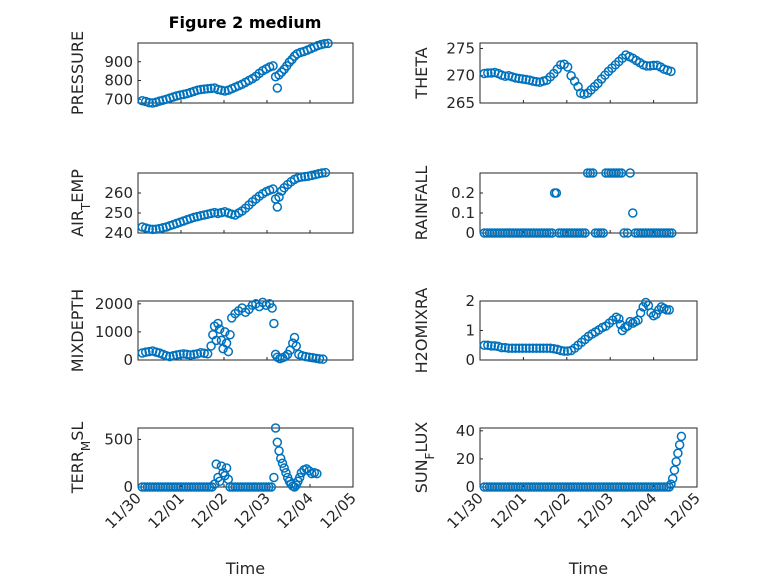 Image resolution: width=778 pixels, height=583 pixels. What do you see at coordinates (166, 510) in the screenshot?
I see `x-tick-label: 12/01` at bounding box center [166, 510].